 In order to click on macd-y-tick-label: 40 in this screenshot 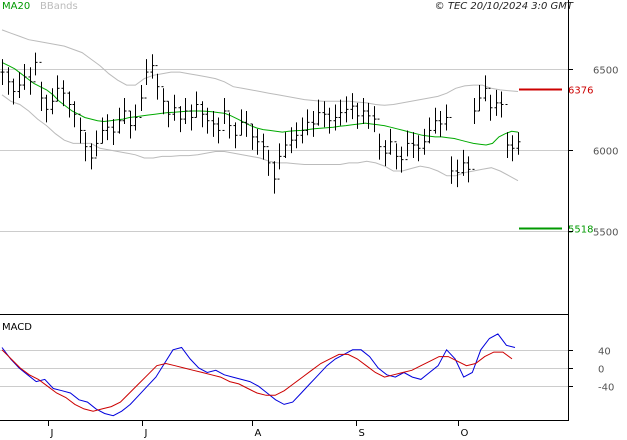, I will do `click(604, 352)`.